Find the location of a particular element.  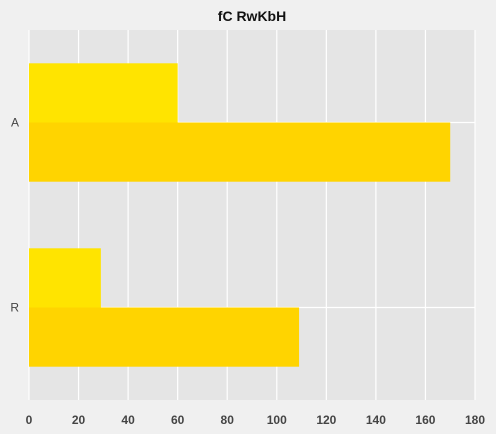

y-tick-labels: RA is located at coordinates (14, 215).